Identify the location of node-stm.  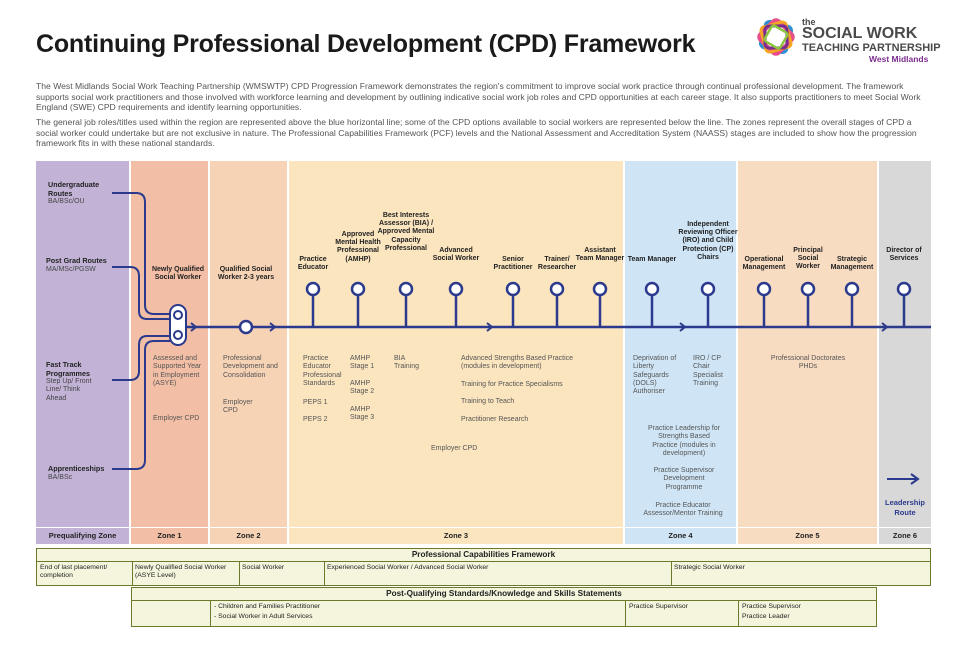
(852, 289).